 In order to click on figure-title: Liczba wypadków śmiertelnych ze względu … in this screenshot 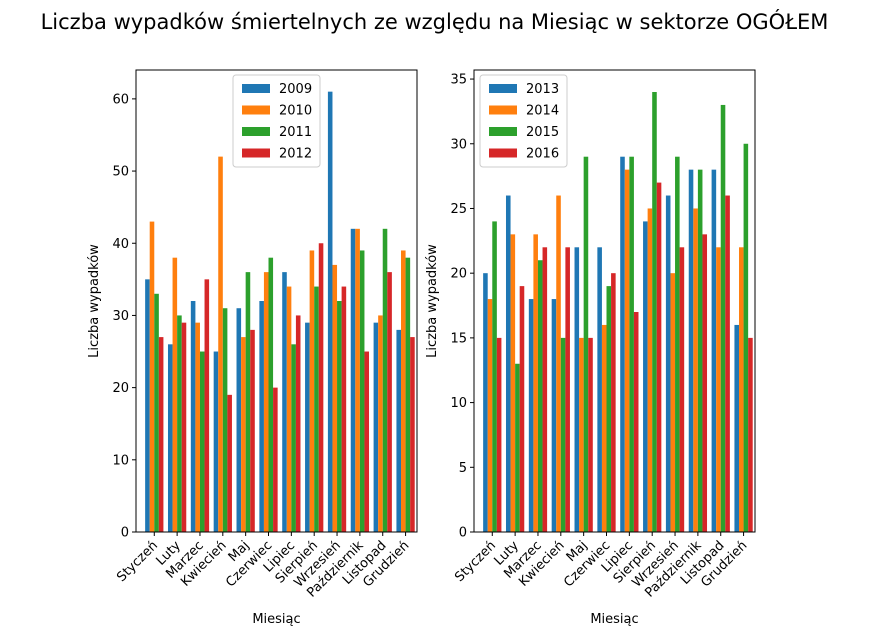, I will do `click(434, 22)`.